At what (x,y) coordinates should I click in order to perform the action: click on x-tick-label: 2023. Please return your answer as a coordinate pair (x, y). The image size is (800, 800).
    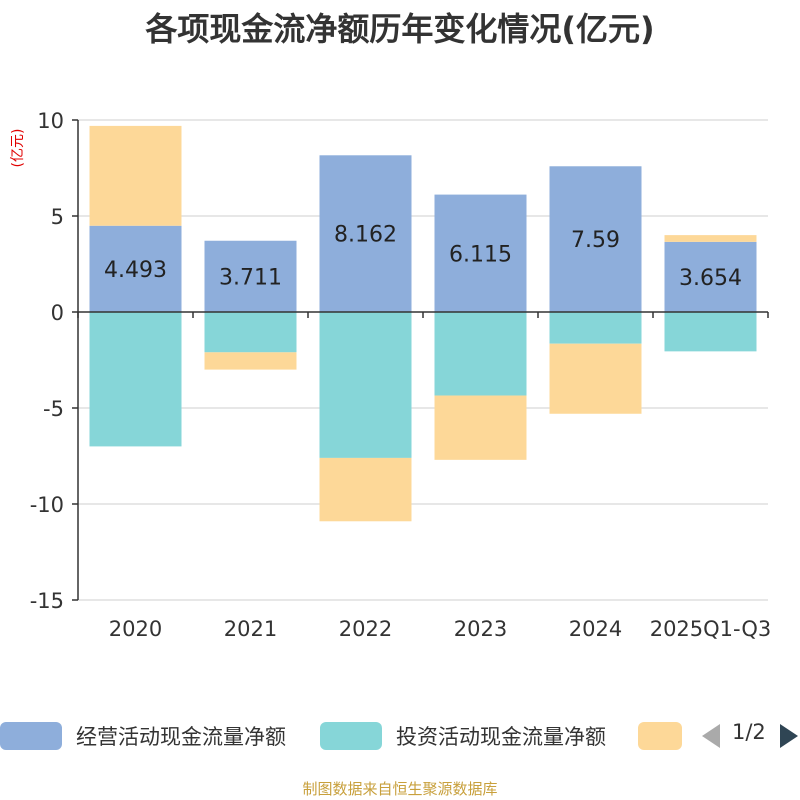
    Looking at the image, I should click on (480, 629).